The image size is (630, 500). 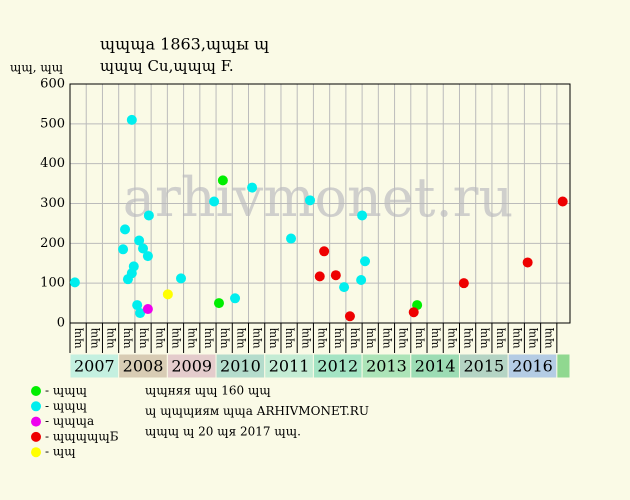 I want to click on year-label: 2014, so click(x=435, y=366).